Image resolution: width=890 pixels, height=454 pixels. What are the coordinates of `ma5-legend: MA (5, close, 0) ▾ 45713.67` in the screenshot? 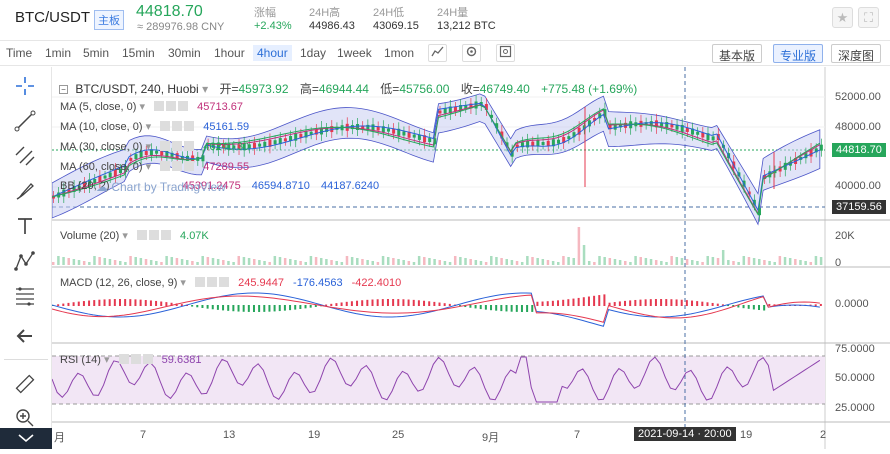 It's located at (152, 107).